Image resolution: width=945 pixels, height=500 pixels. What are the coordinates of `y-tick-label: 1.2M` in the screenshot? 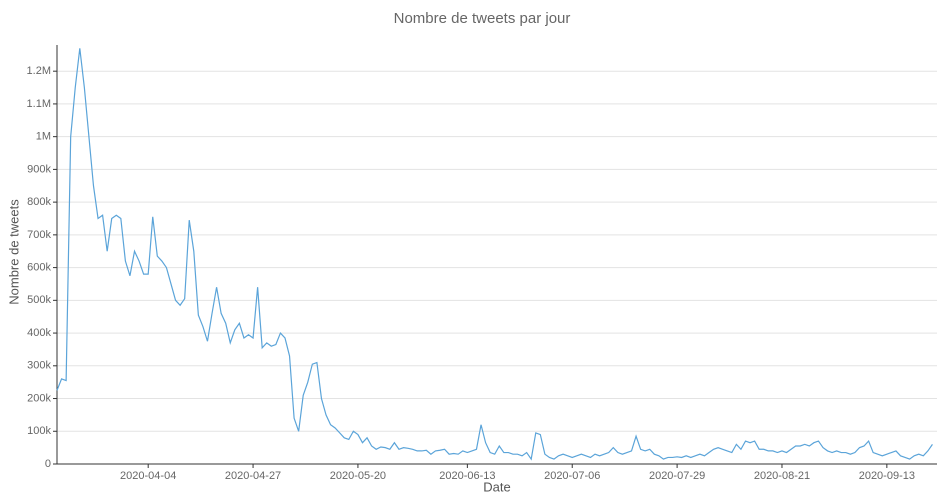 It's located at (39, 71).